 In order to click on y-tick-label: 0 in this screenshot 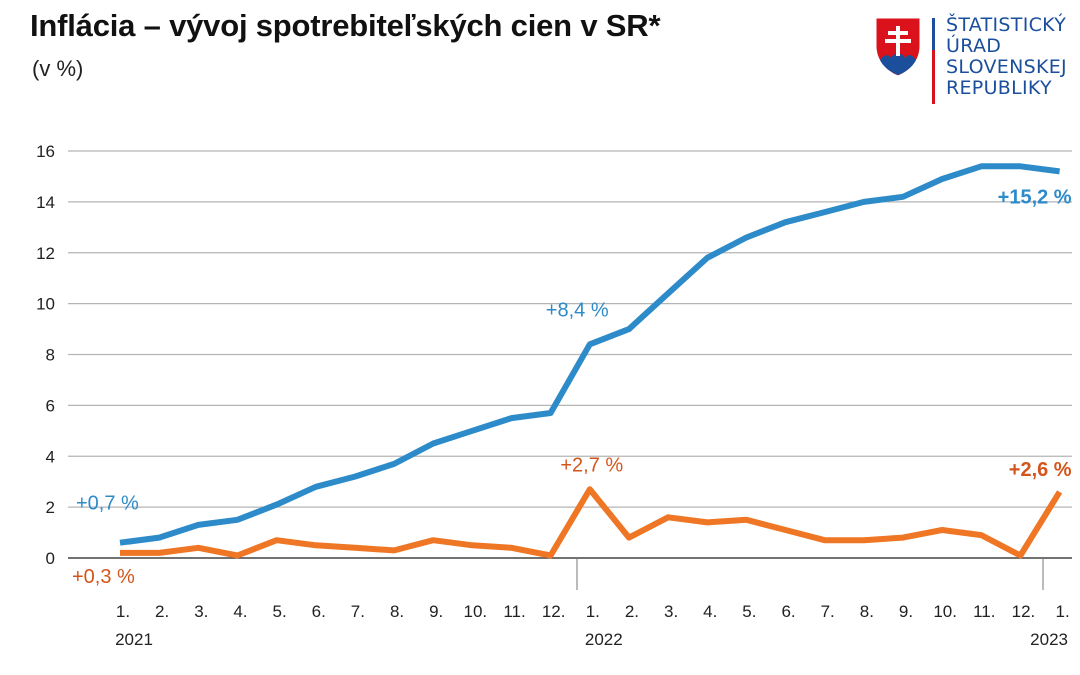, I will do `click(50, 558)`.